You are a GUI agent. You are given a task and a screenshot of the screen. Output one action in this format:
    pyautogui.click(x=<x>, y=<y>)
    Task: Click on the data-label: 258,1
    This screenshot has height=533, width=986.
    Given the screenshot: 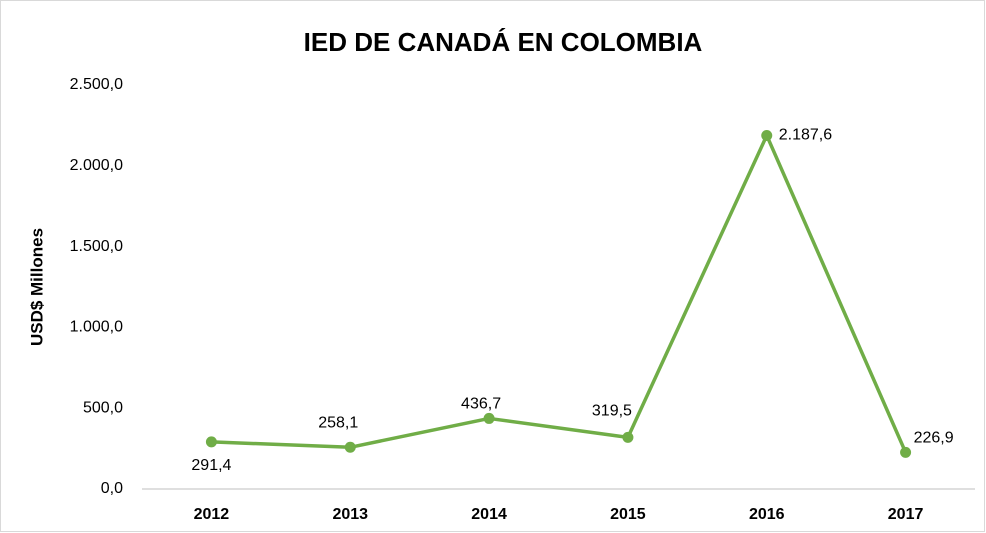 What is the action you would take?
    pyautogui.click(x=338, y=423)
    